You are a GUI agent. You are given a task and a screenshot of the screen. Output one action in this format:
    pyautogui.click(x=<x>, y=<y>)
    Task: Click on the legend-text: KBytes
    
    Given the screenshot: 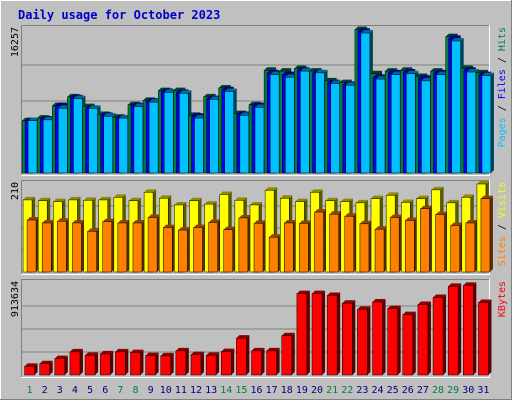 What is the action you would take?
    pyautogui.click(x=502, y=299)
    